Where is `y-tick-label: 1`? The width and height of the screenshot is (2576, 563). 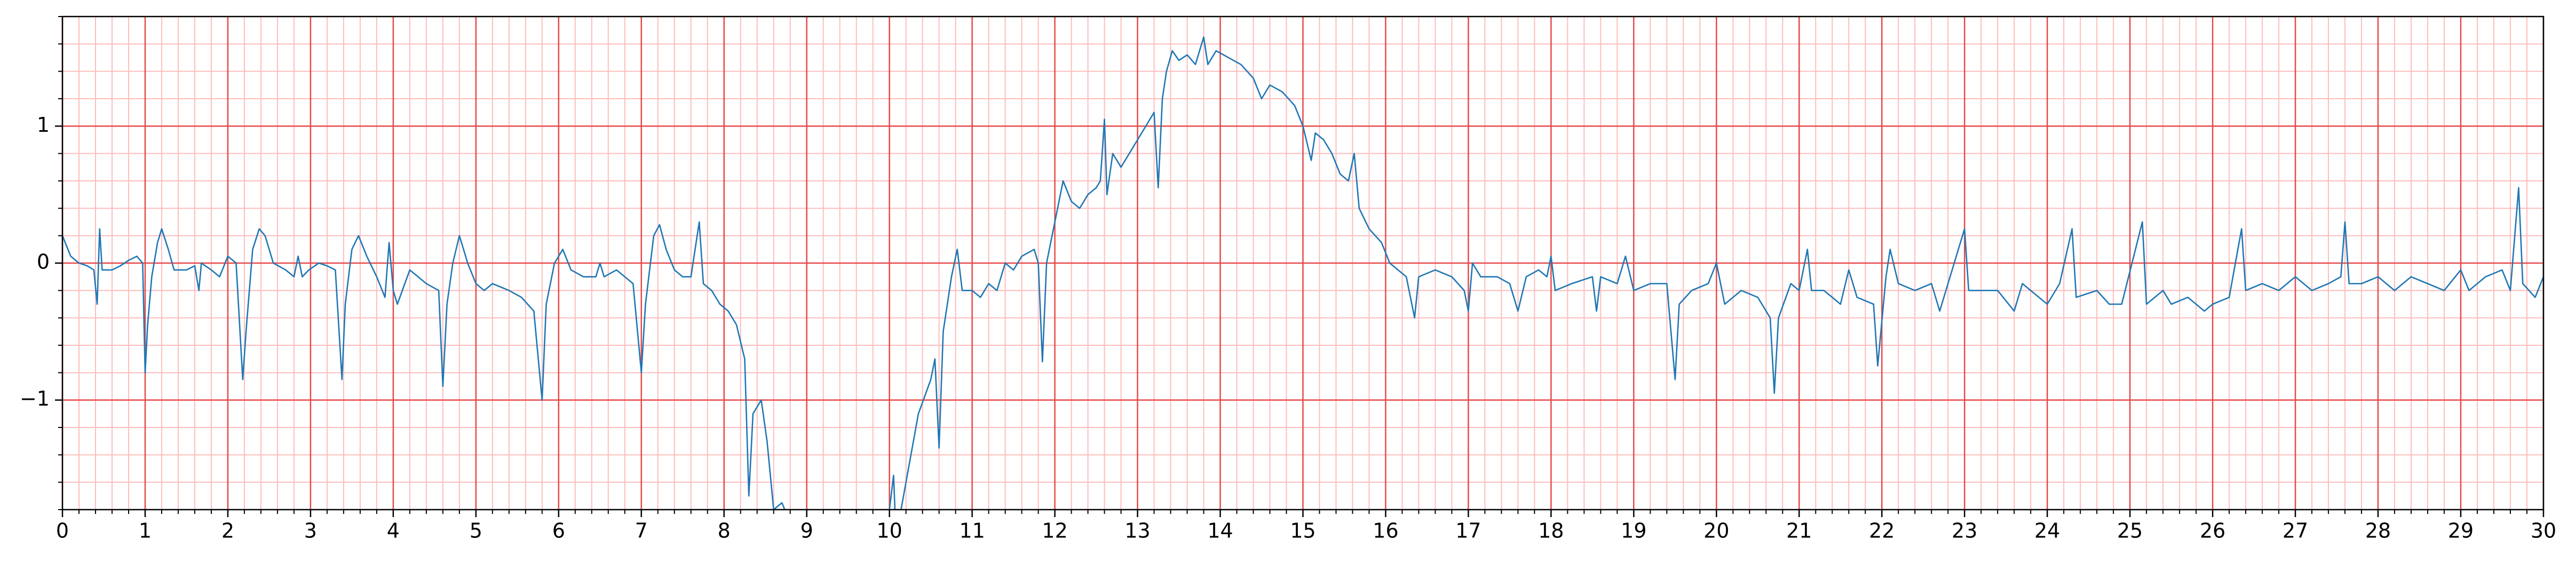 y-tick-label: 1 is located at coordinates (43, 125).